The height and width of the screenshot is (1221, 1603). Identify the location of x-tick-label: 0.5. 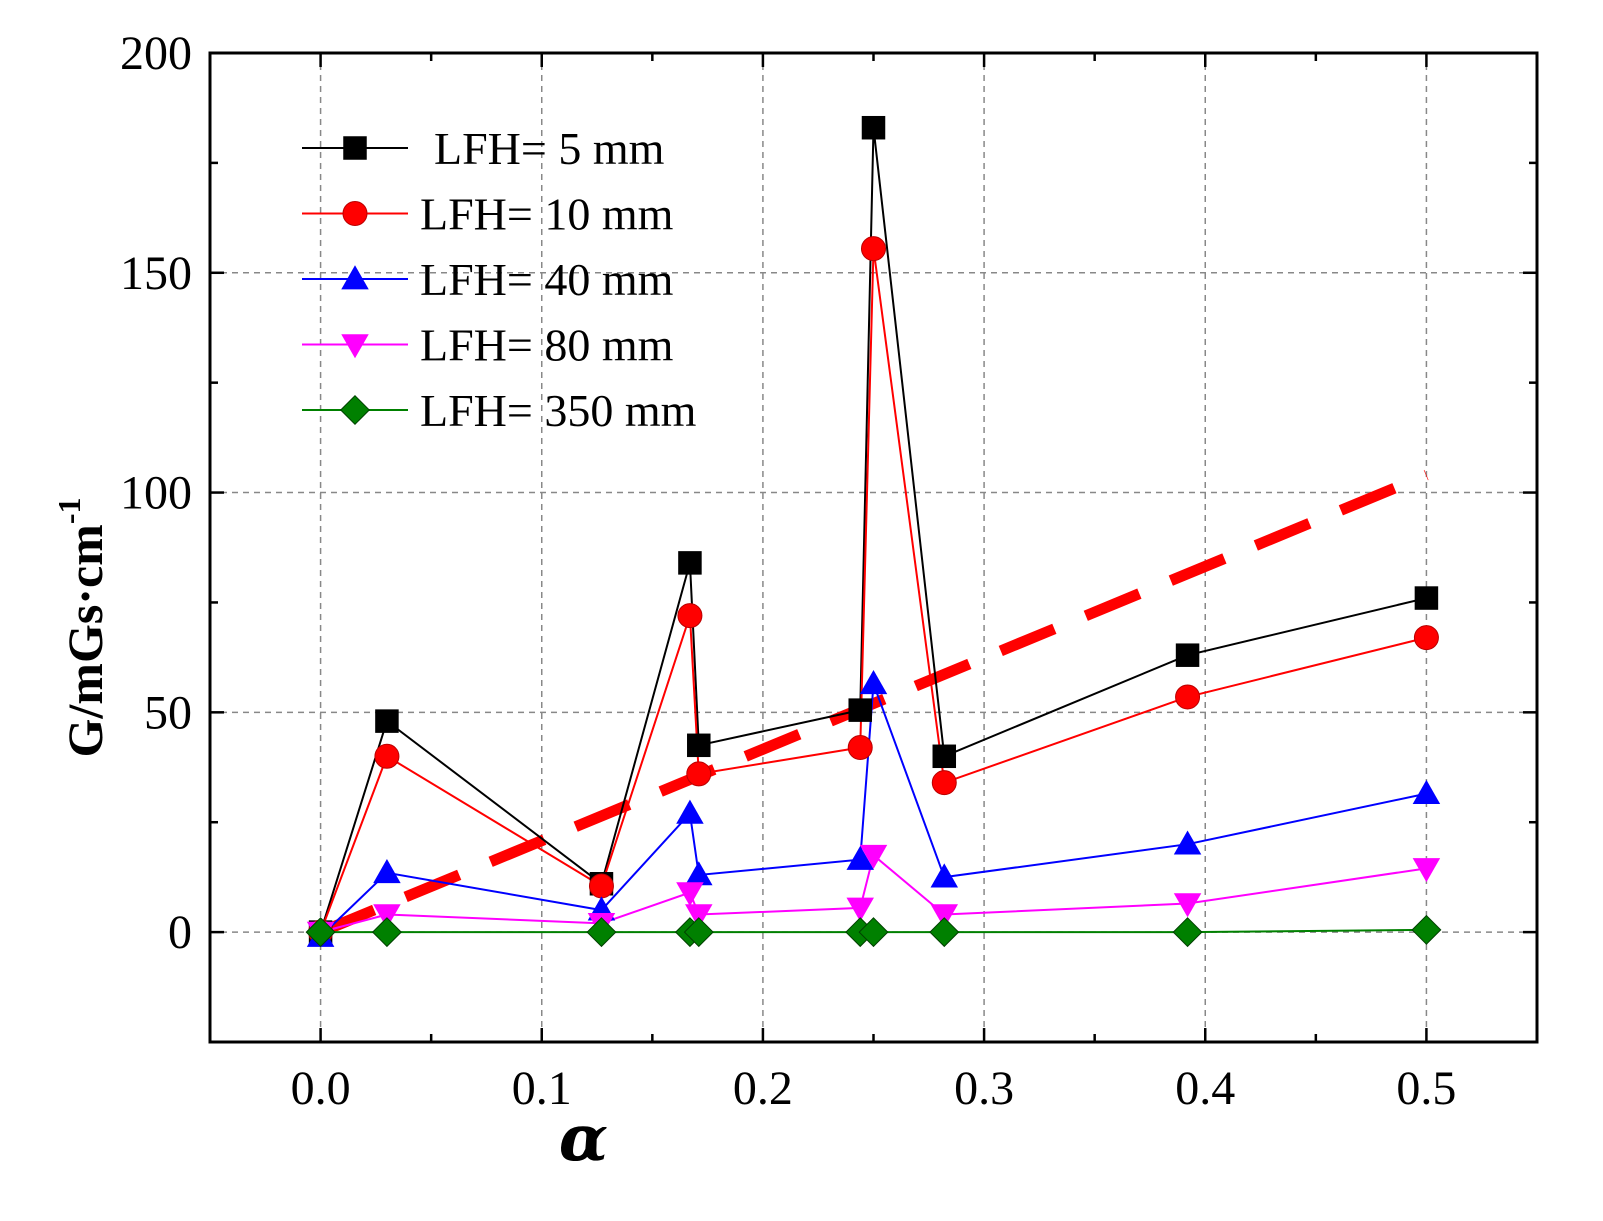
(1426, 1088).